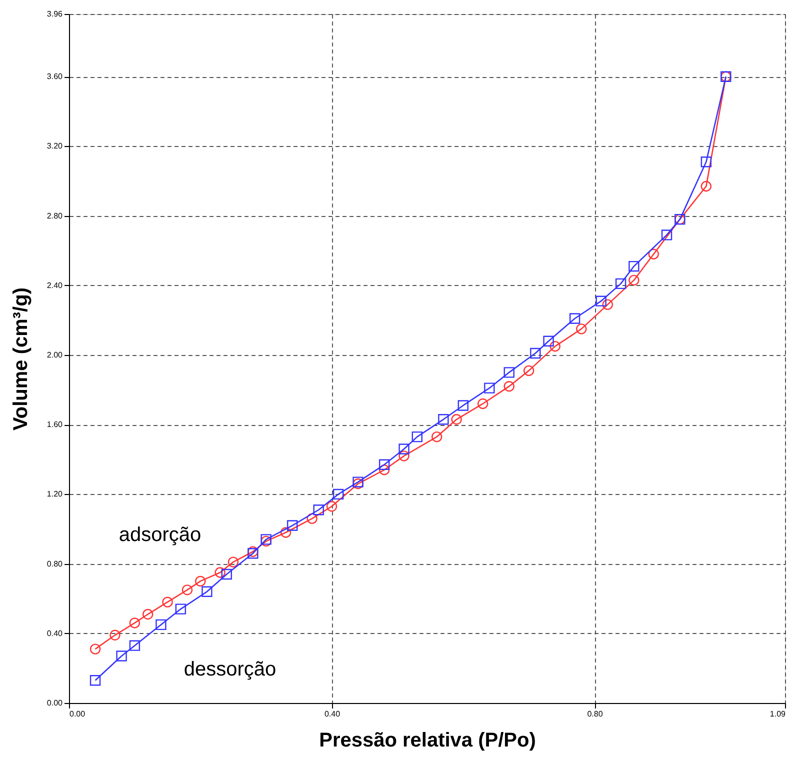 The width and height of the screenshot is (794, 760). I want to click on y-tick-label: 3.96, so click(55, 14).